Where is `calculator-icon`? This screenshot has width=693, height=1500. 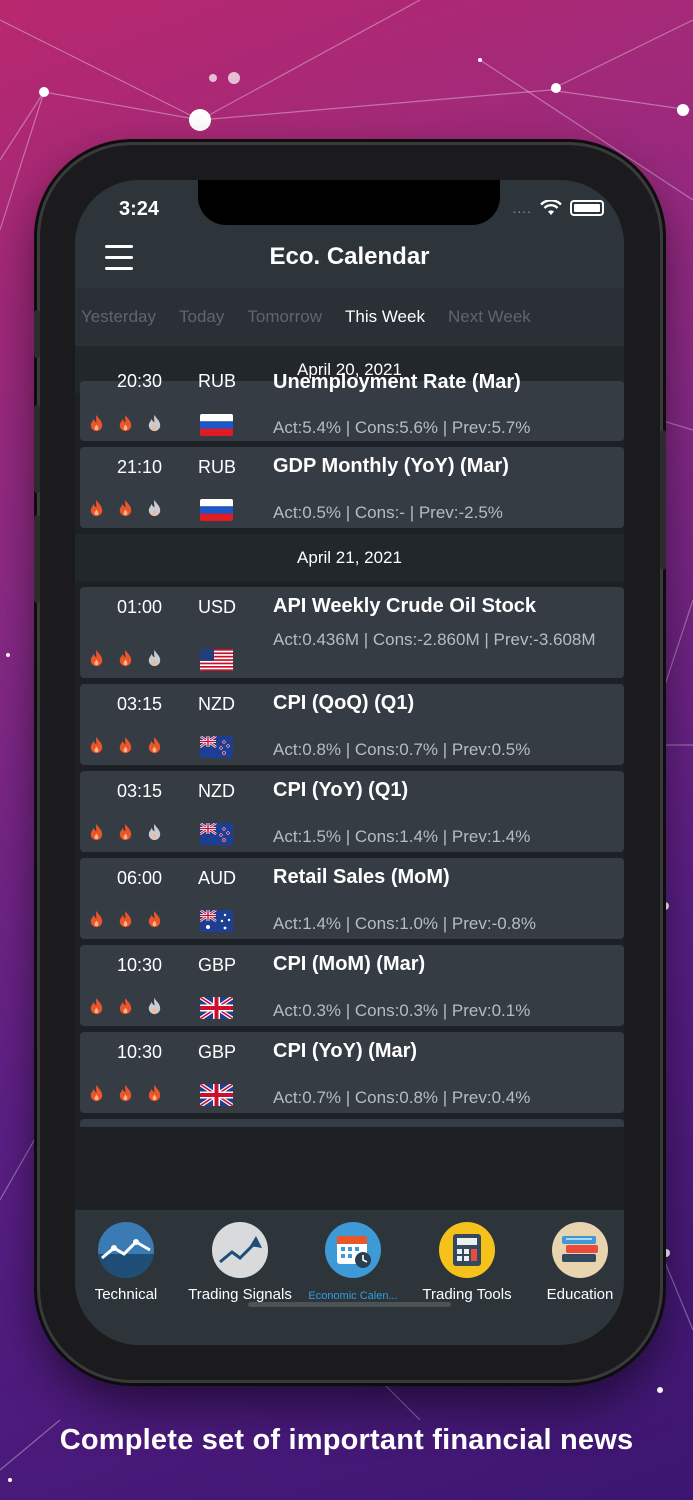 calculator-icon is located at coordinates (467, 1250).